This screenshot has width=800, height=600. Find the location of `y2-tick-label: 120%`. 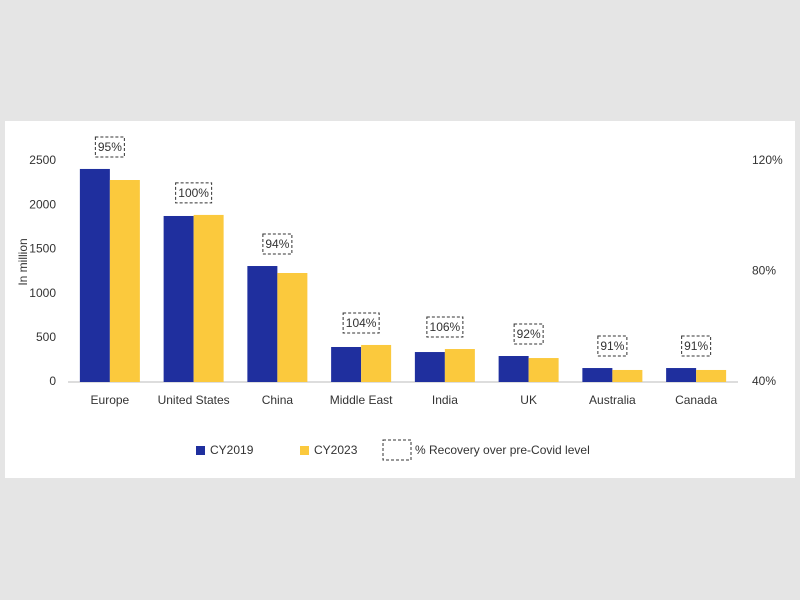

y2-tick-label: 120% is located at coordinates (767, 160).